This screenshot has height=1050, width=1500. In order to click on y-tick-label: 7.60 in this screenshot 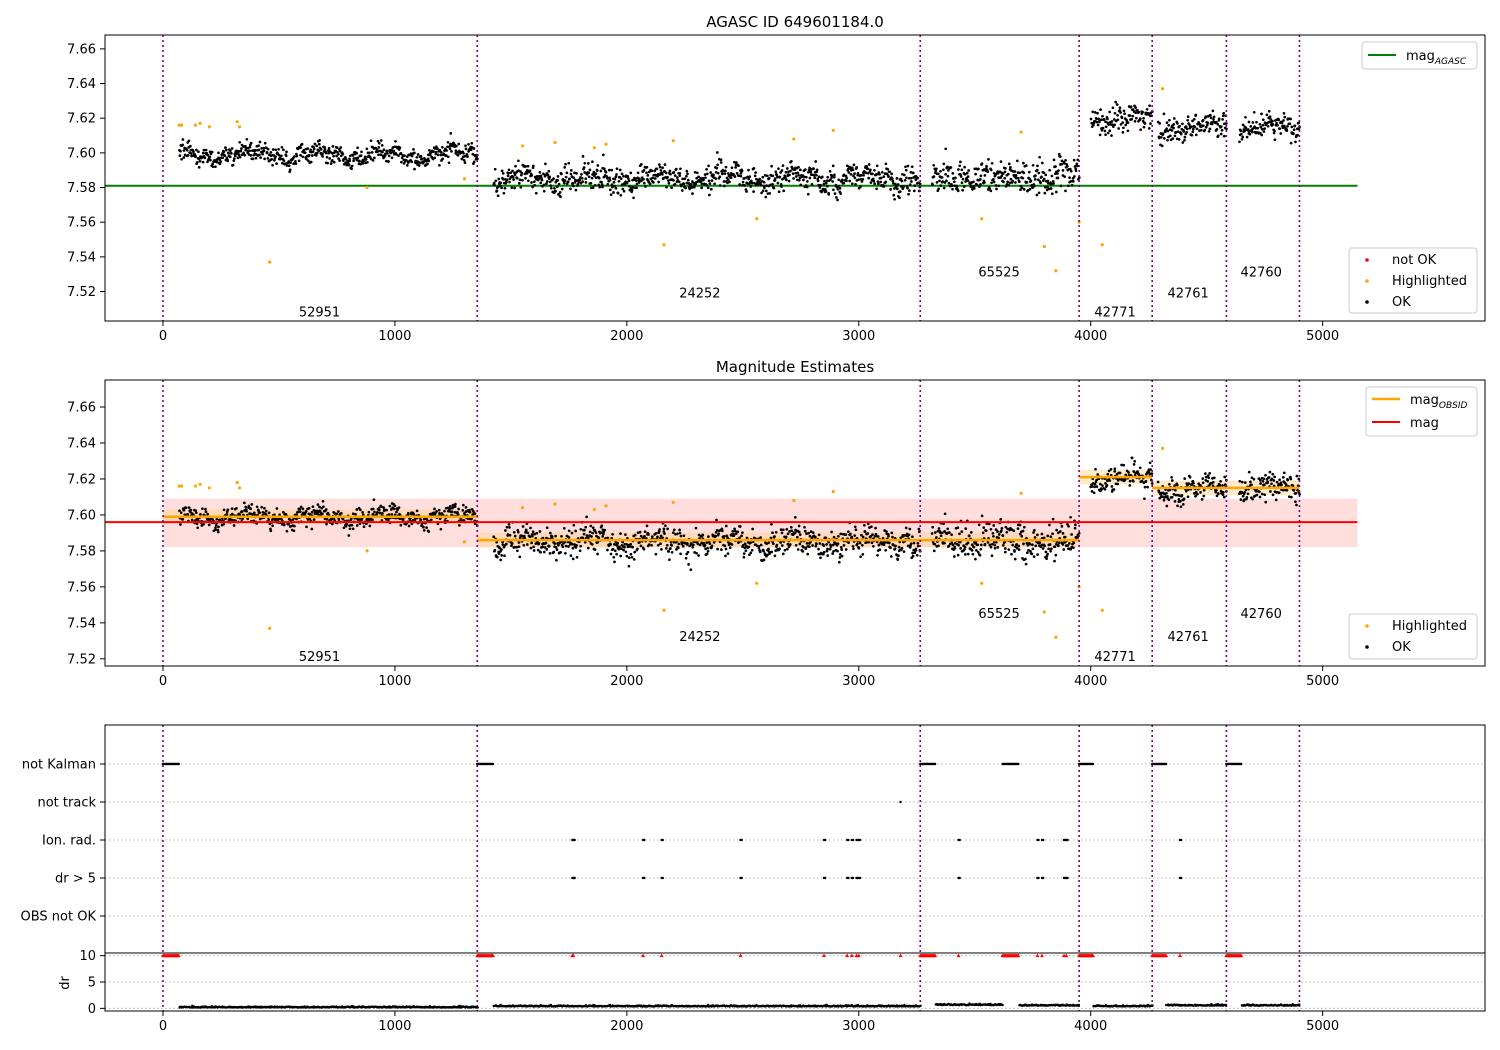, I will do `click(81, 153)`.